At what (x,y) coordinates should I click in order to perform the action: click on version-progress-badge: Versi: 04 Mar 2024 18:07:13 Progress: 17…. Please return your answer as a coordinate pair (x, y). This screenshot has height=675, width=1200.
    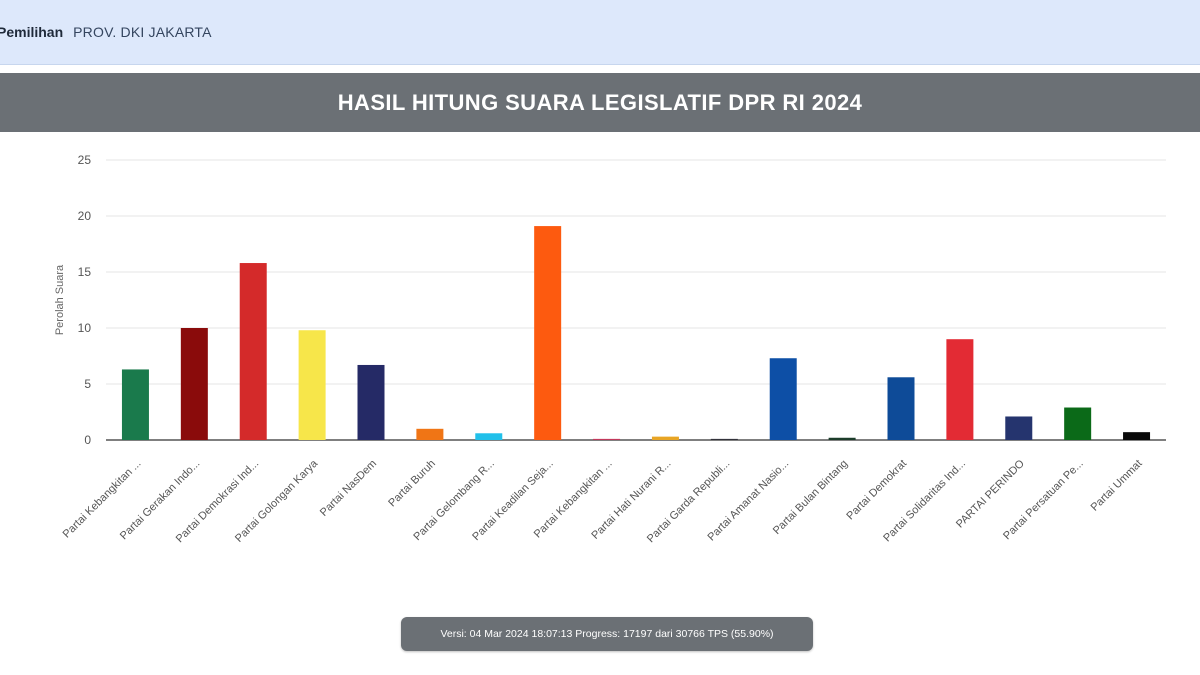
    Looking at the image, I should click on (607, 634).